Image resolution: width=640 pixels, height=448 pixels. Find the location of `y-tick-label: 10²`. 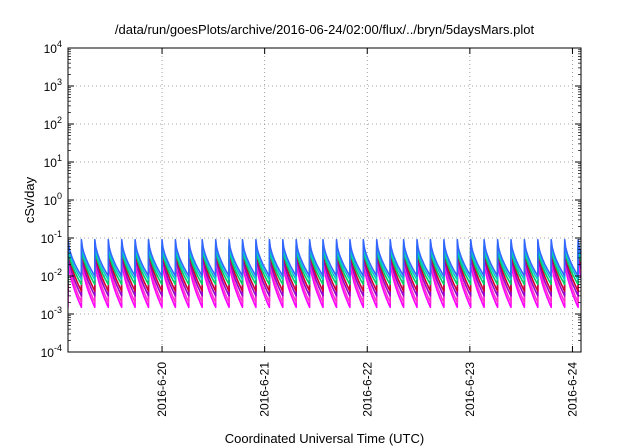

y-tick-label: 10² is located at coordinates (53, 123).